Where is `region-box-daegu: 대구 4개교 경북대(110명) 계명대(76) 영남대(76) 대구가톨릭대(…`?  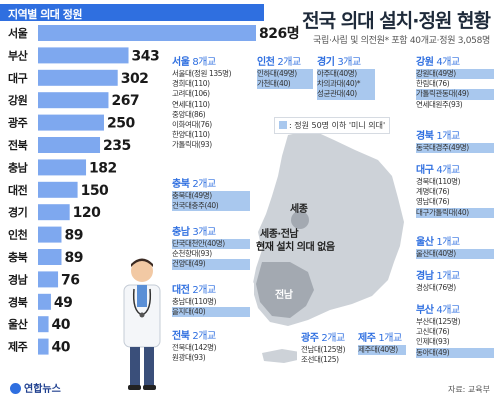
region-box-daegu: 대구 4개교 경북대(110명) 계명대(76) 영남대(76) 대구가톨릭대(… is located at coordinates (455, 191).